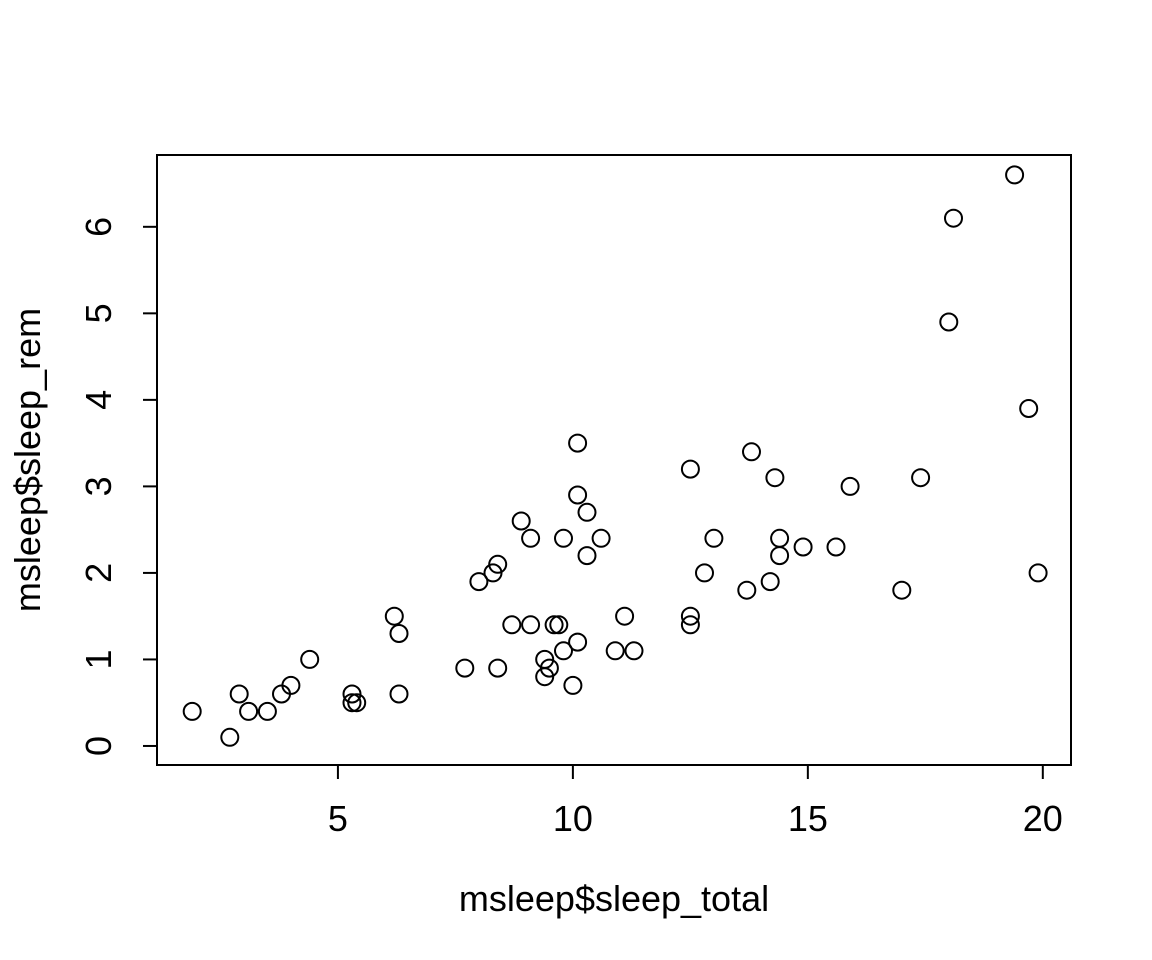 This screenshot has width=1152, height=960. Describe the element at coordinates (98, 400) in the screenshot. I see `y-tick-label: 4` at that location.